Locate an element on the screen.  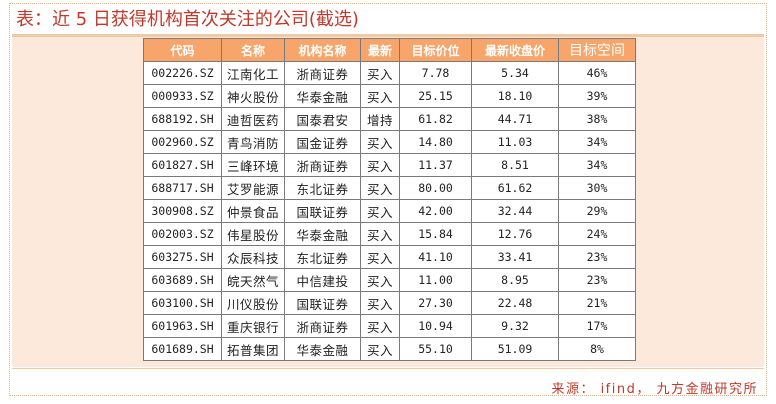
upside-cell: 46% is located at coordinates (597, 73).